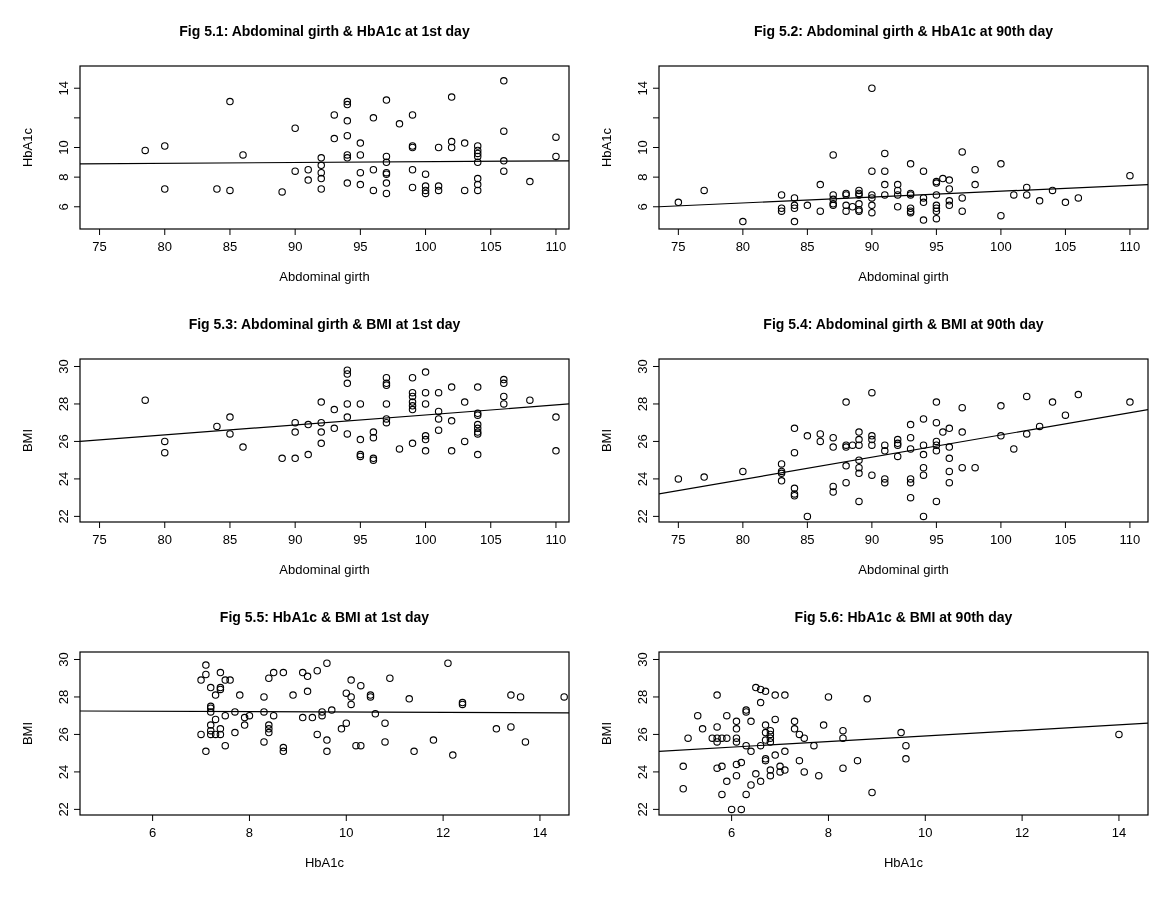  What do you see at coordinates (903, 617) in the screenshot?
I see `chart-title: Fig 5.6: HbA1c & BMI at 90th day` at bounding box center [903, 617].